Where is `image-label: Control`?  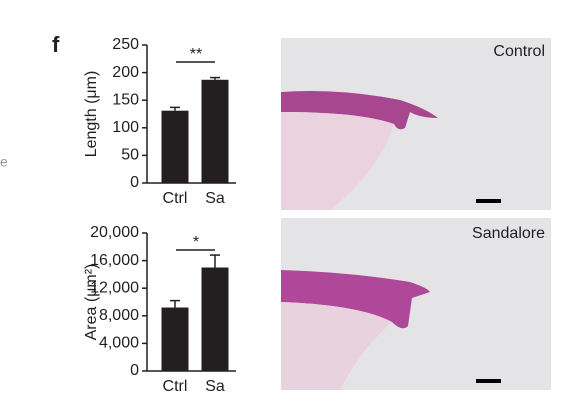
image-label: Control is located at coordinates (519, 51).